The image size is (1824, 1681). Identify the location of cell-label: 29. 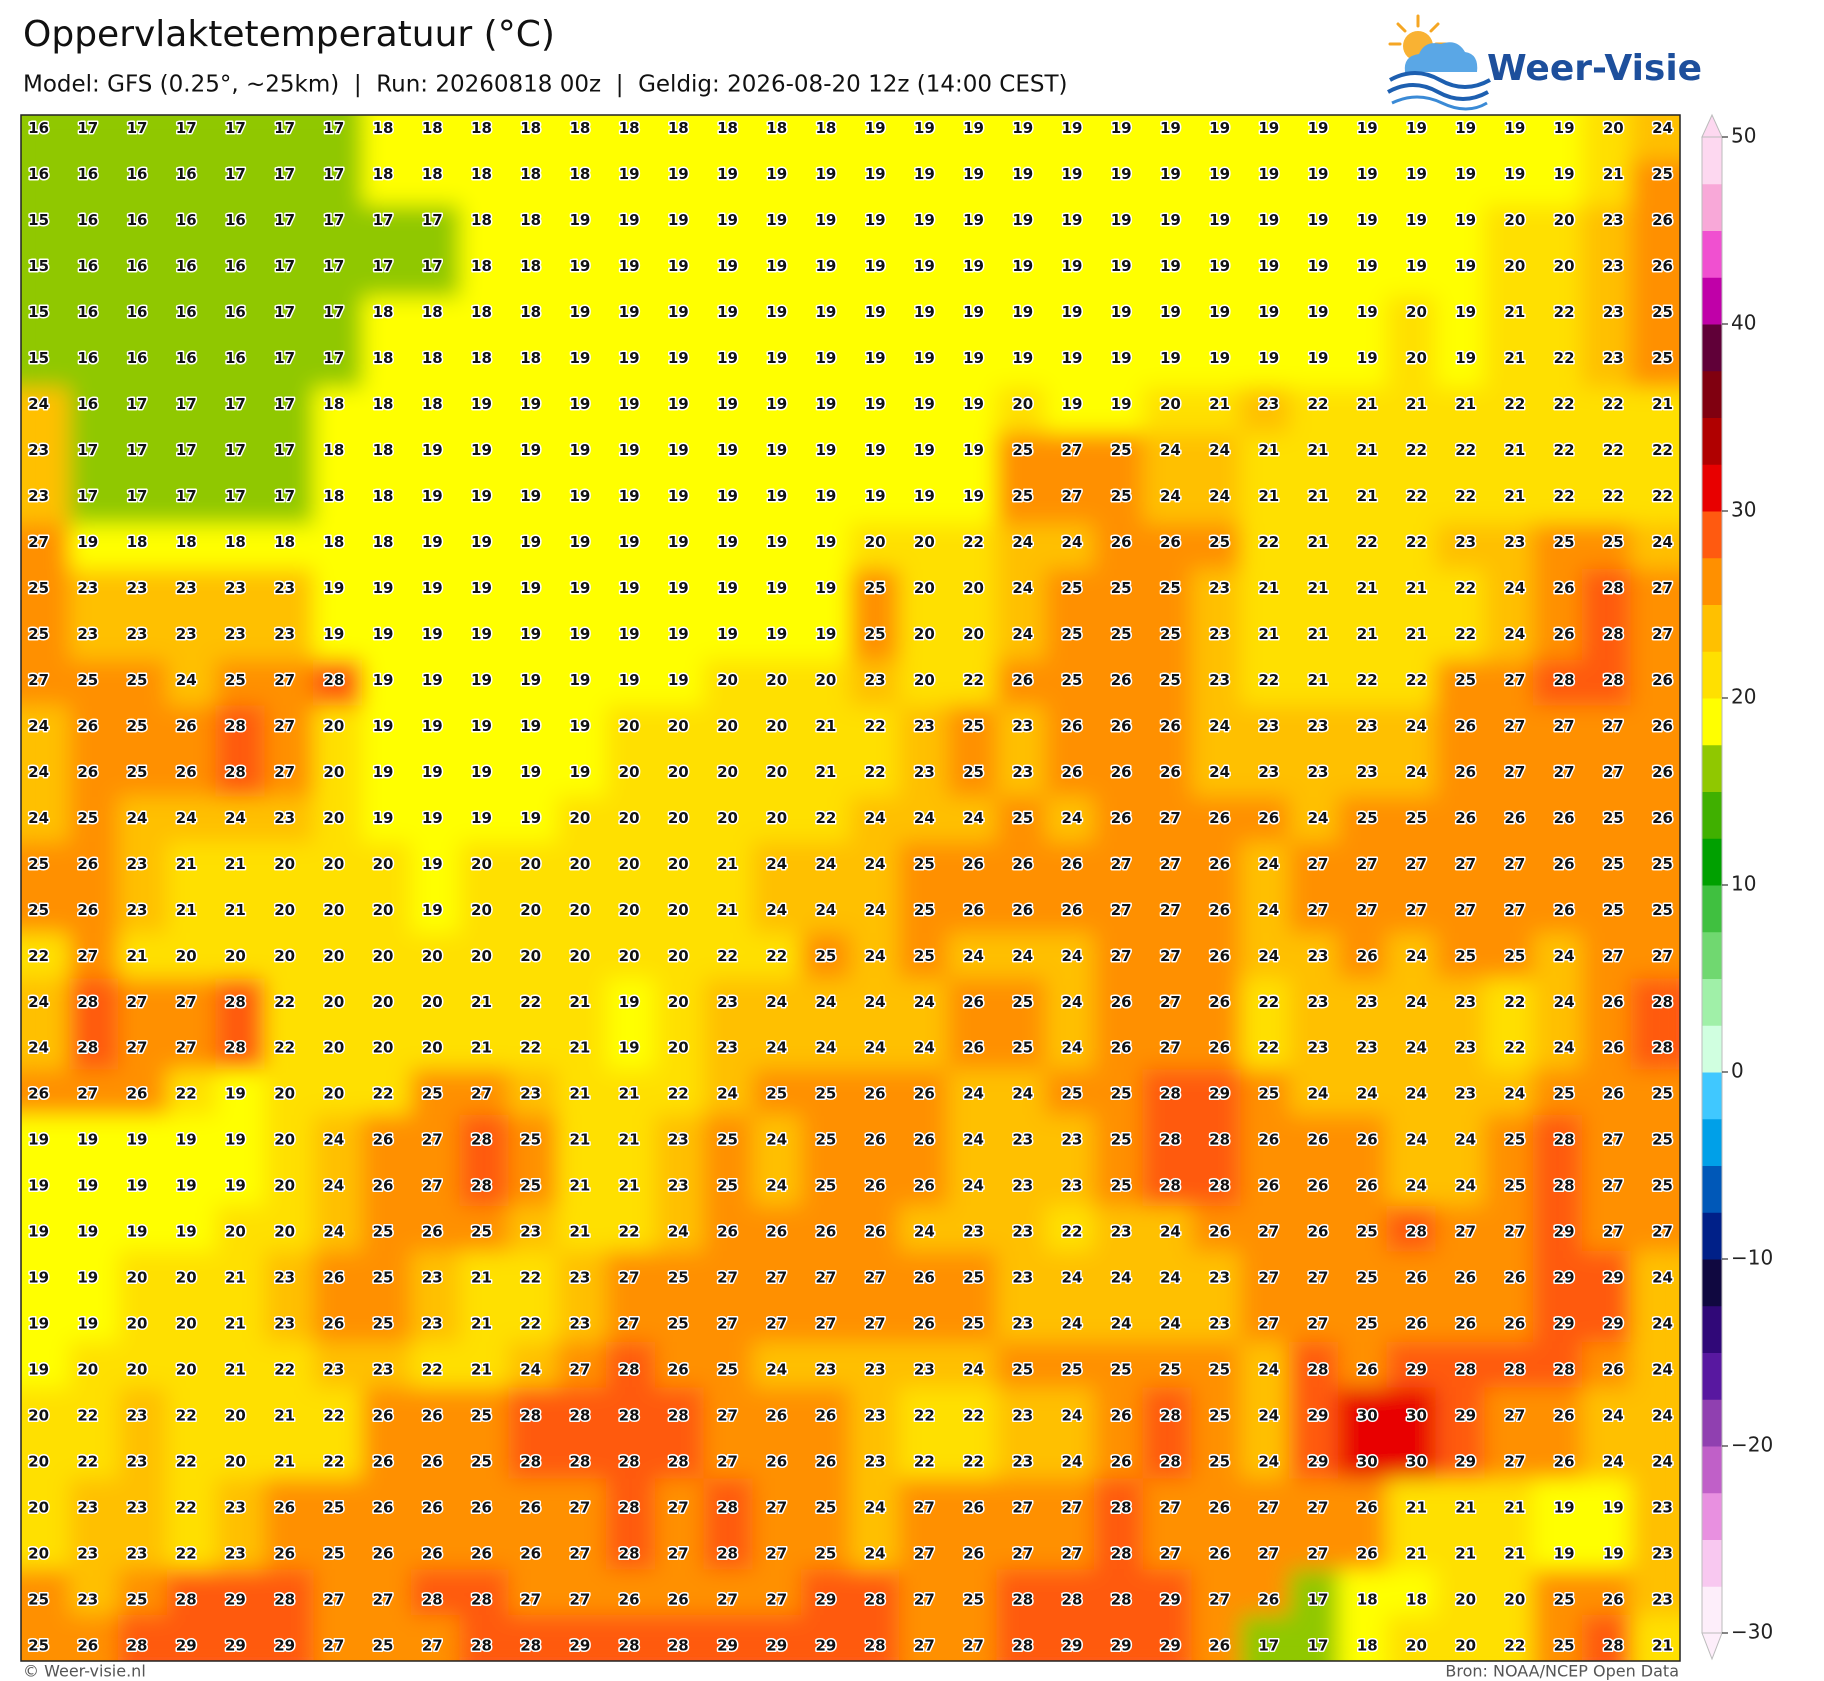
(826, 1646).